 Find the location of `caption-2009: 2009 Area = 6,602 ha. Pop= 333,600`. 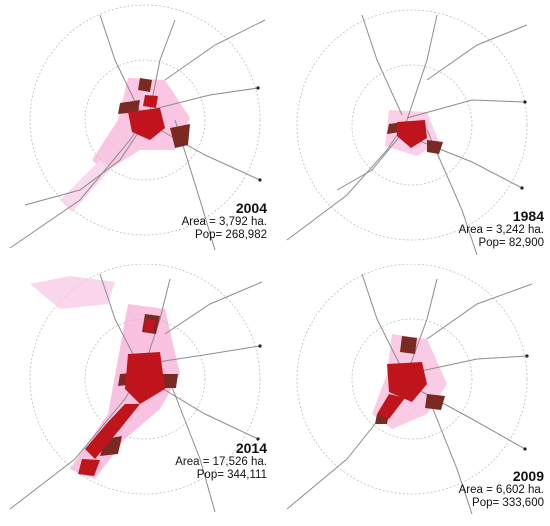

caption-2009: 2009 Area = 6,602 ha. Pop= 333,600 is located at coordinates (501, 489).